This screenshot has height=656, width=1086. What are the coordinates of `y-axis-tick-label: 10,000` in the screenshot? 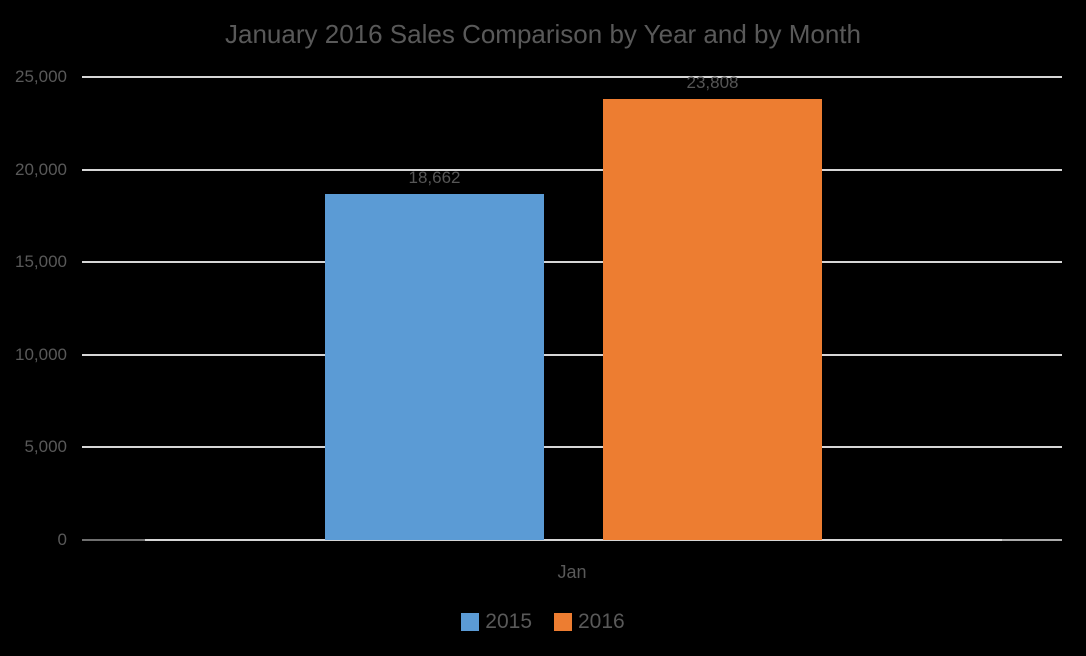 It's located at (41, 354).